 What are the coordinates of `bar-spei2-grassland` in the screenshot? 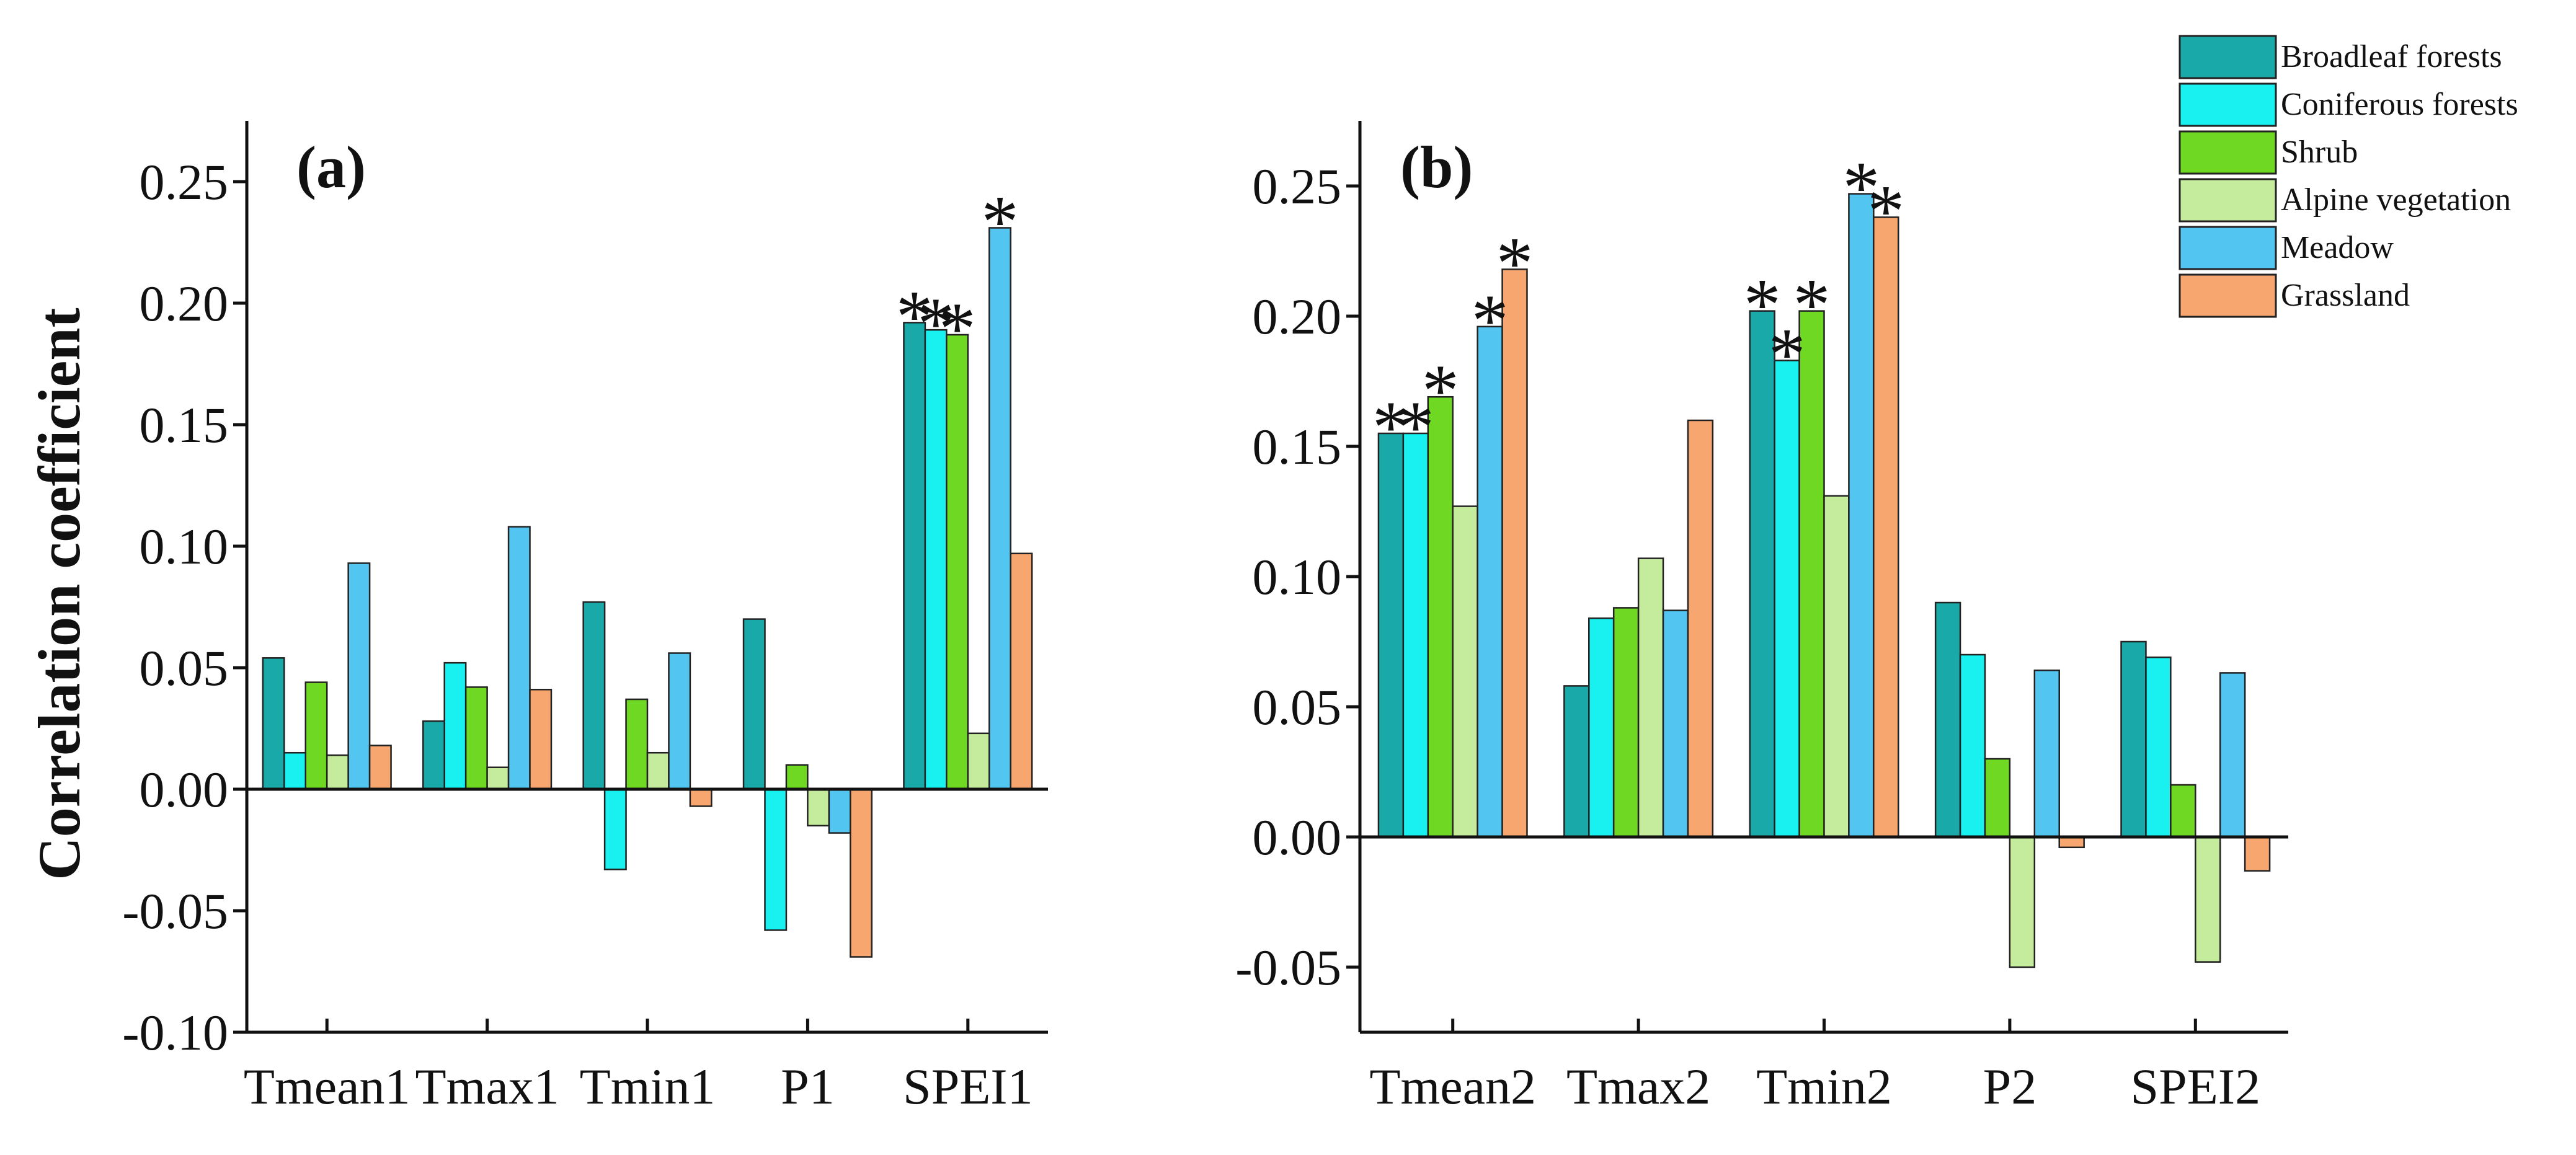 It's located at (2257, 854).